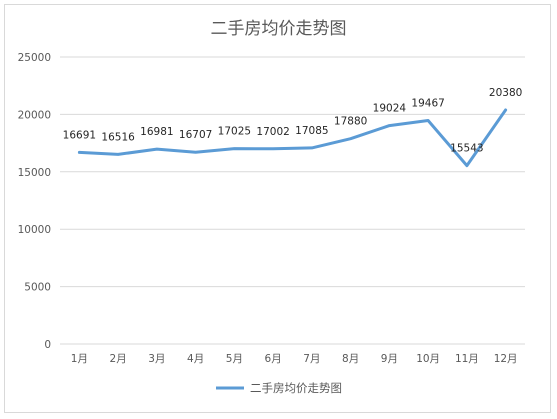  I want to click on data-label: 16691, so click(79, 135).